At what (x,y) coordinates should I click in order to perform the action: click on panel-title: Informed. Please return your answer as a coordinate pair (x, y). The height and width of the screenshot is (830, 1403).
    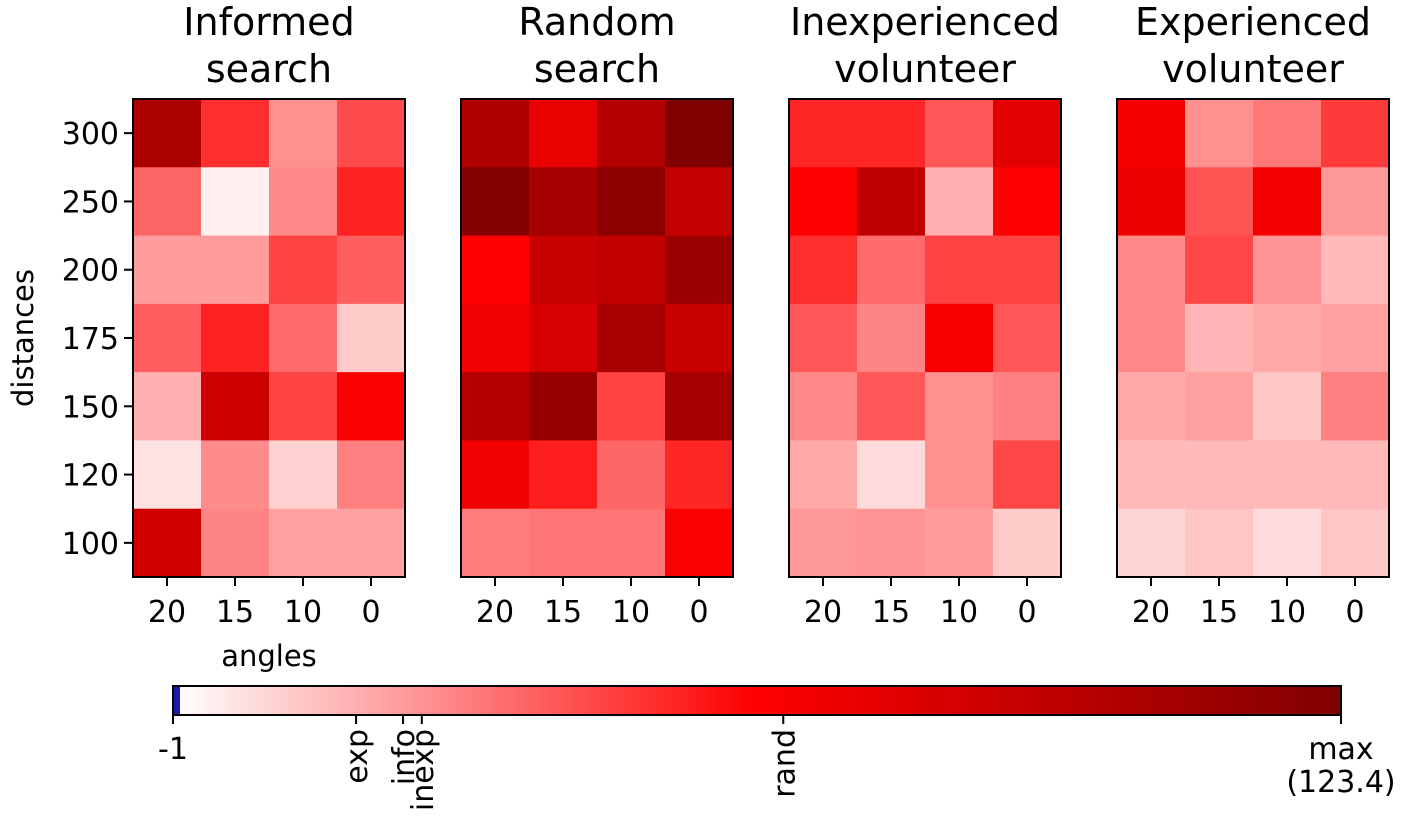
    Looking at the image, I should click on (268, 22).